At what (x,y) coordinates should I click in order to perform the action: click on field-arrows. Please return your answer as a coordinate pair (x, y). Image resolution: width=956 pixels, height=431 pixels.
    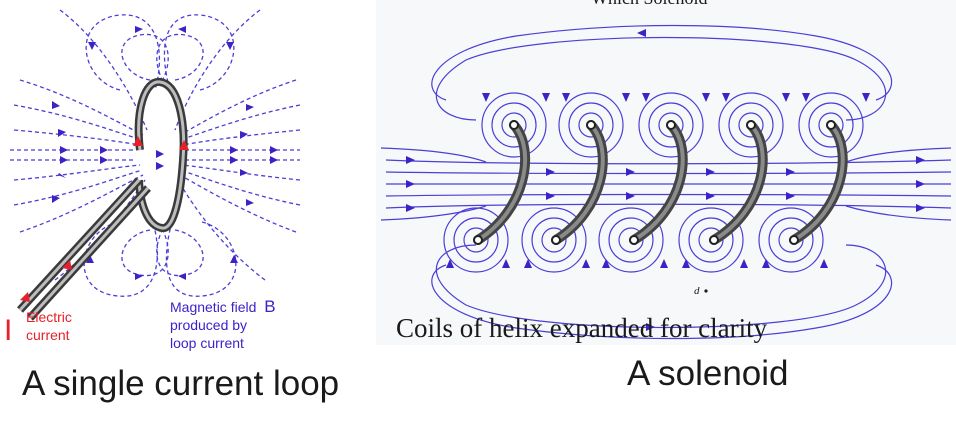
    Looking at the image, I should click on (165, 153).